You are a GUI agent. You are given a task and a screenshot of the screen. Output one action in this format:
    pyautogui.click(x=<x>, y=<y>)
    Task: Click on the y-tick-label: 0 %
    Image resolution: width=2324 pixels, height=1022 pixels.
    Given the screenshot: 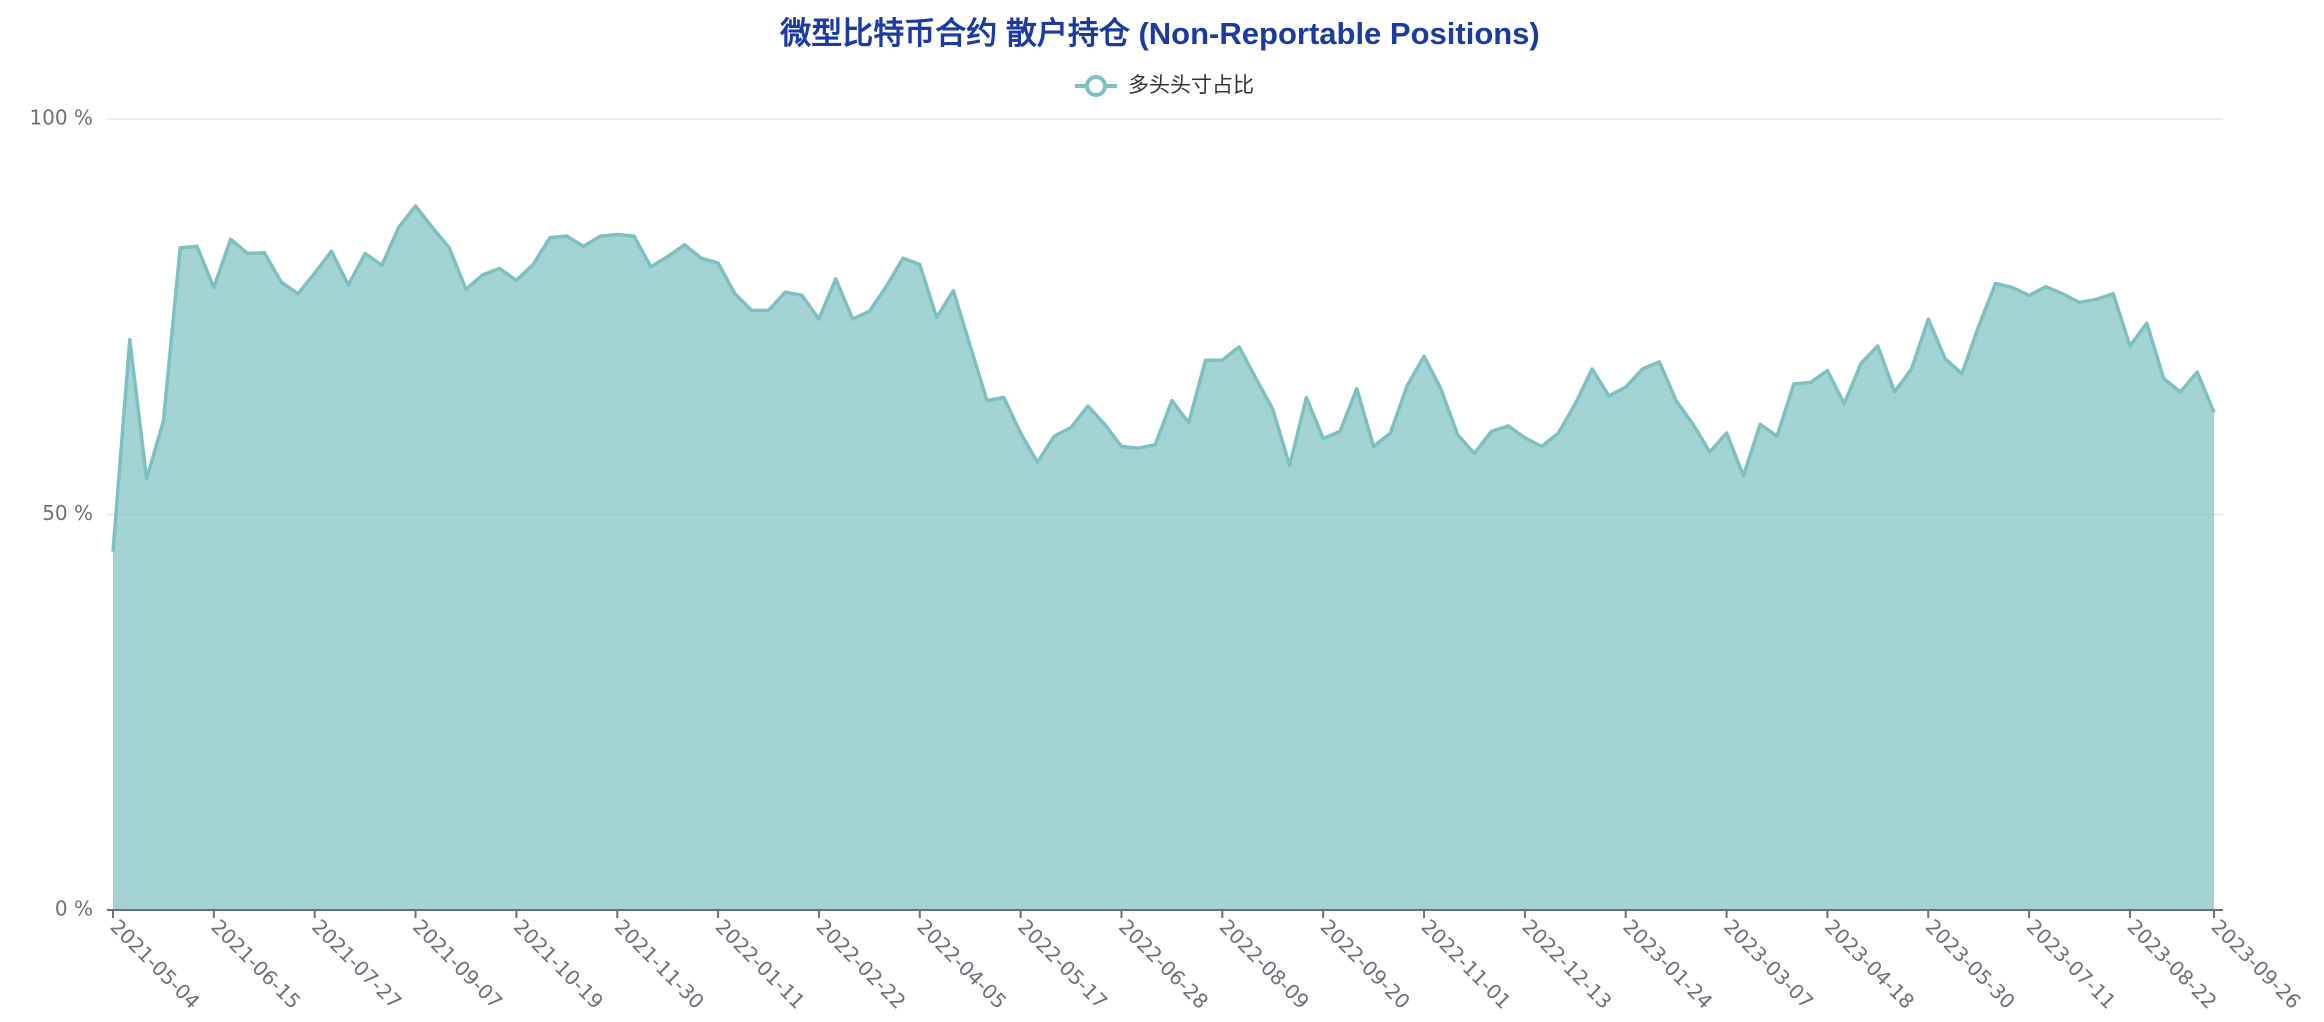 What is the action you would take?
    pyautogui.click(x=74, y=909)
    